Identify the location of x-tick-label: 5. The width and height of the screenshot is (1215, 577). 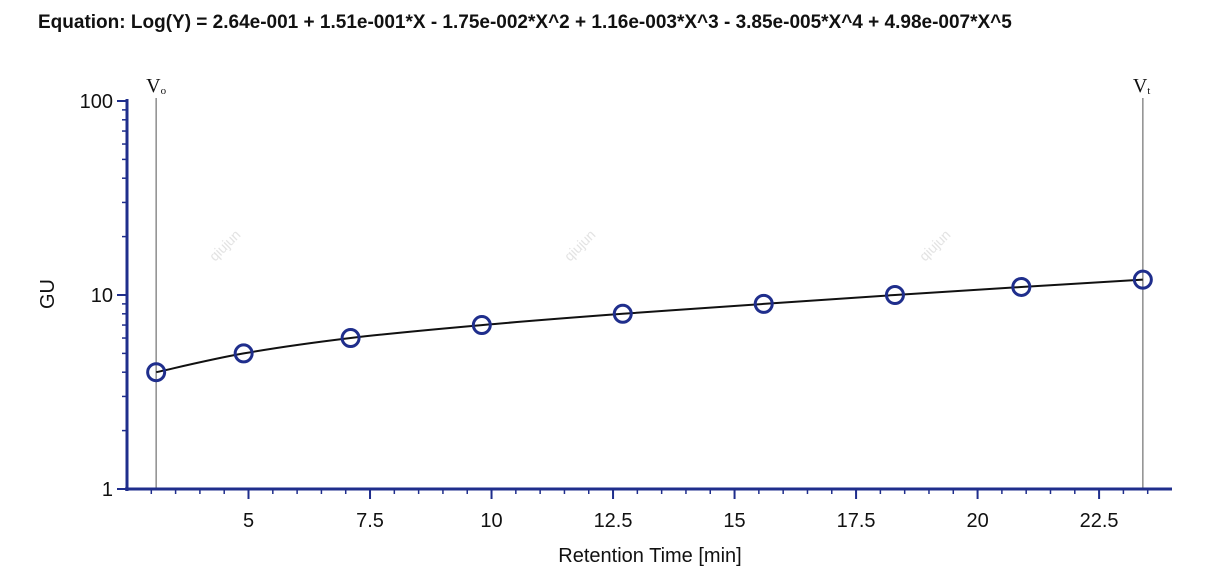
(248, 521).